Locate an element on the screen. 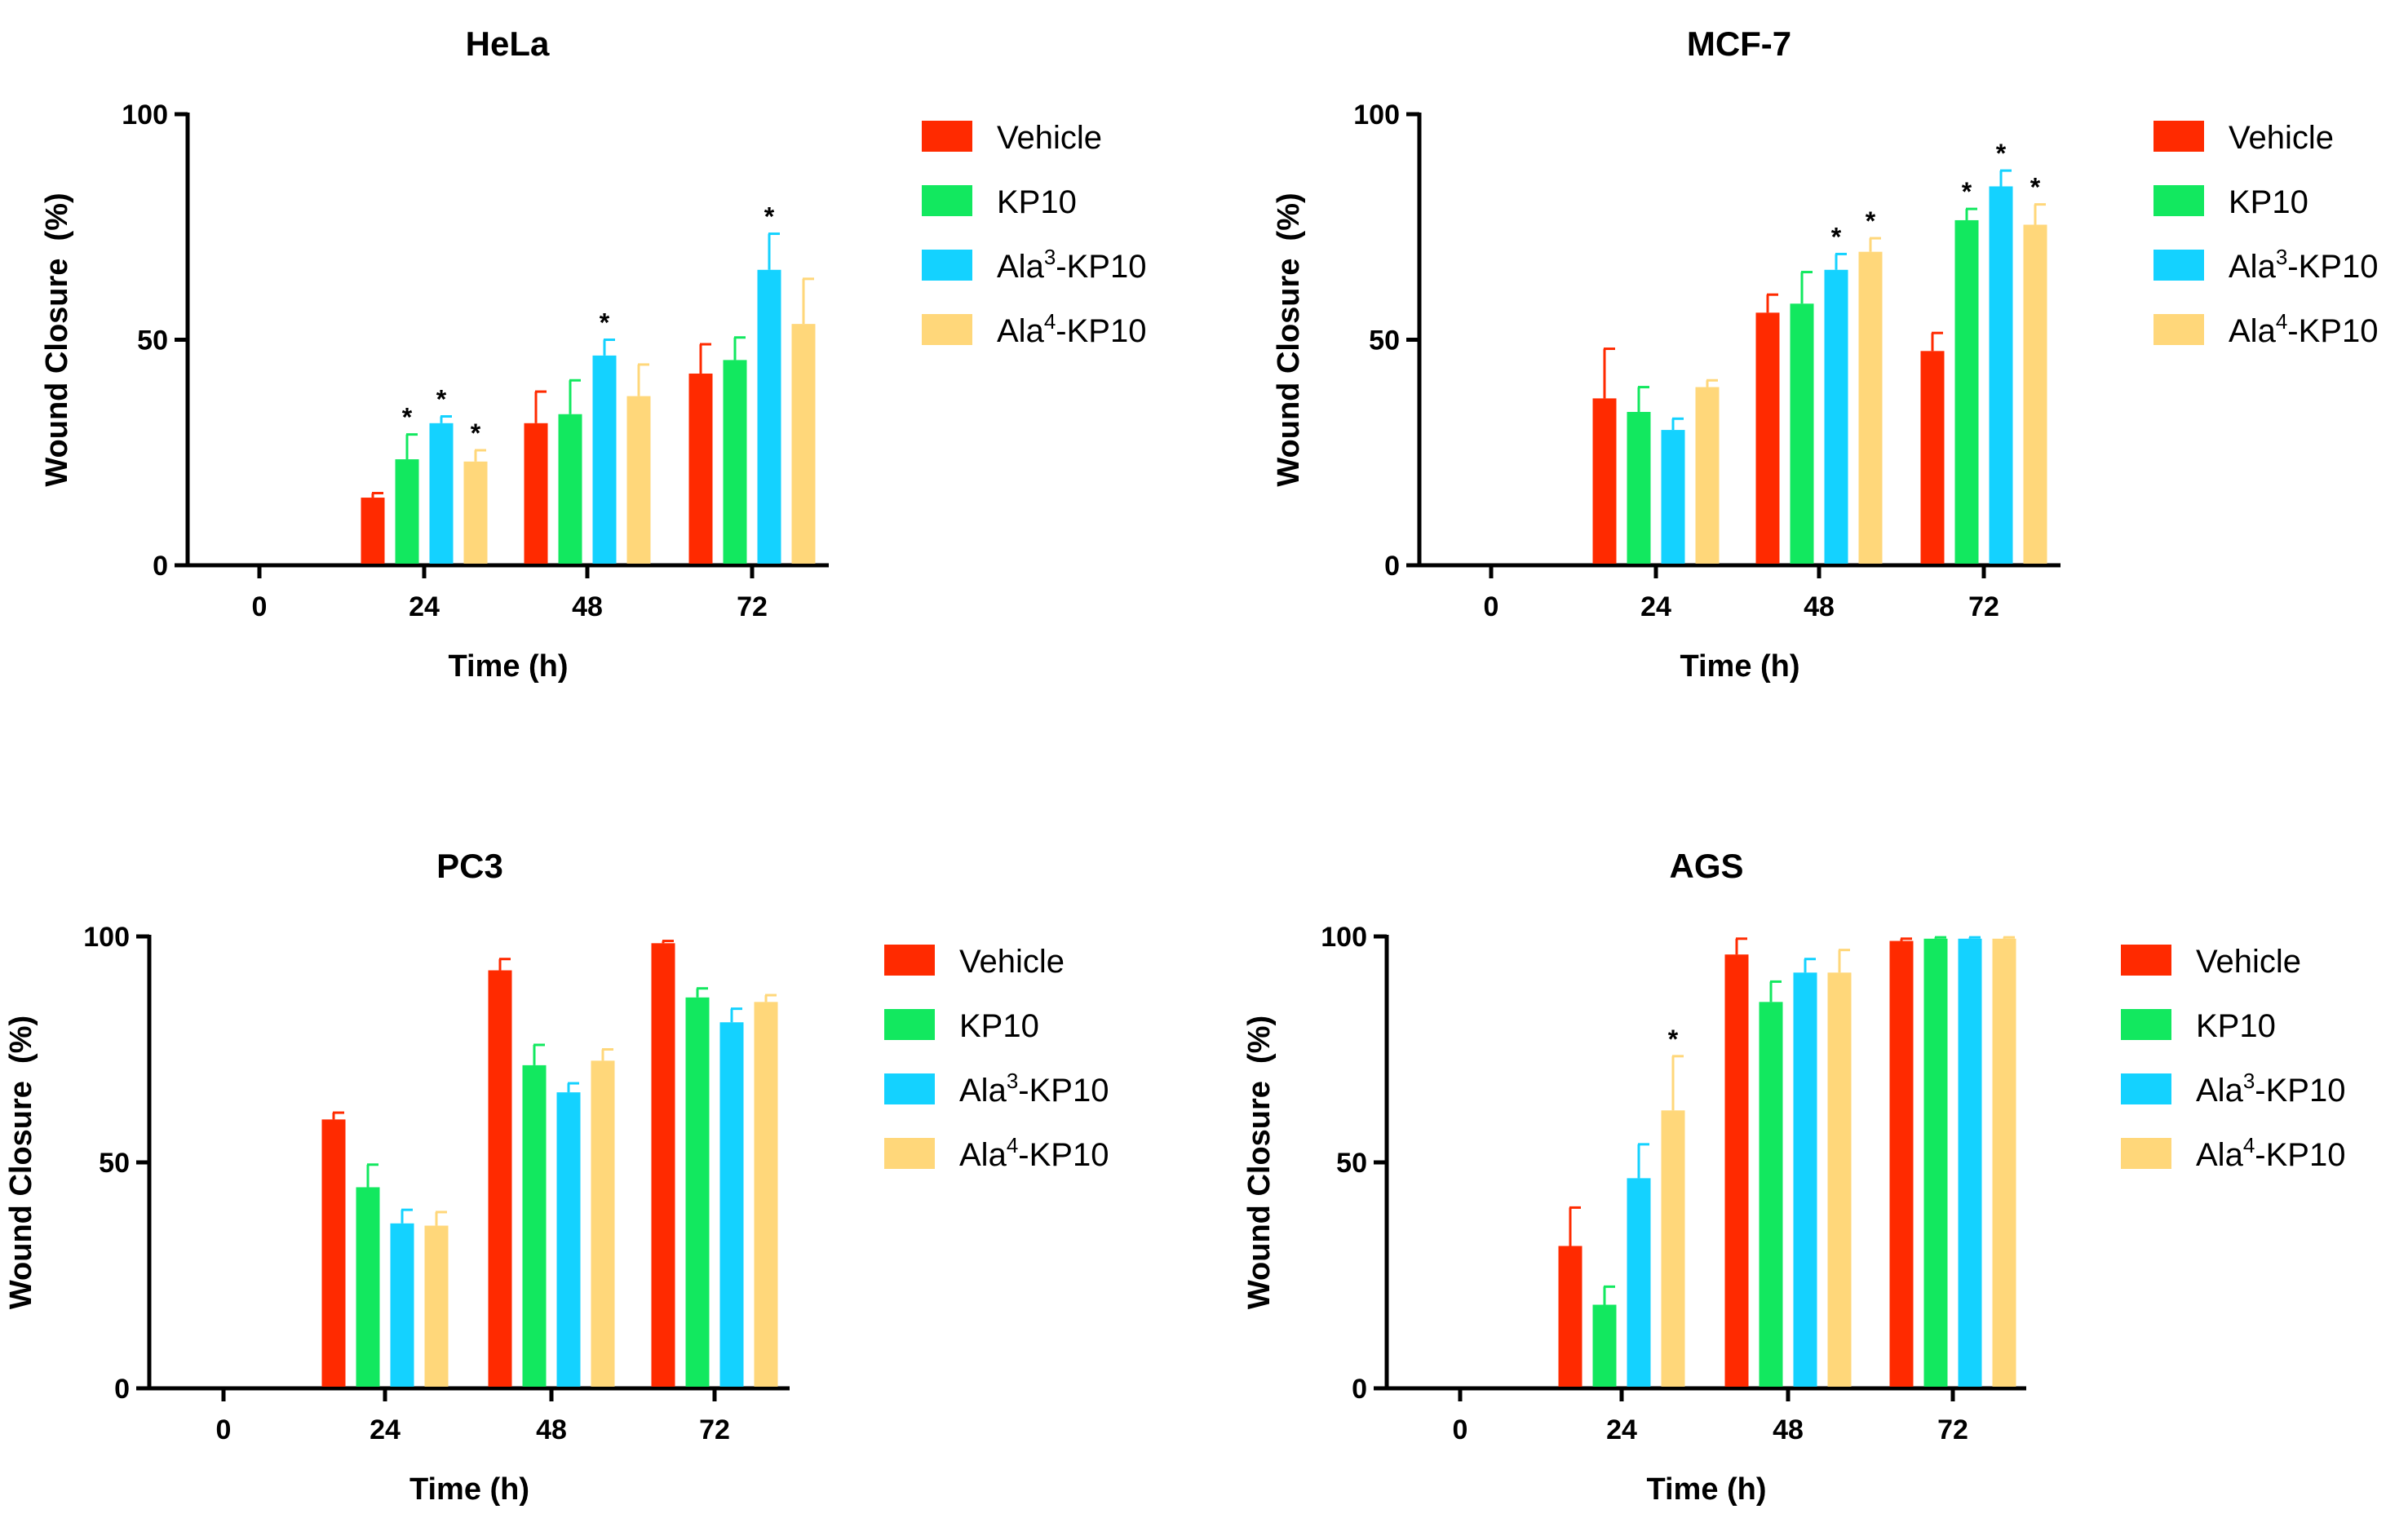 The height and width of the screenshot is (1527, 2408). chart-title: HeLa is located at coordinates (508, 43).